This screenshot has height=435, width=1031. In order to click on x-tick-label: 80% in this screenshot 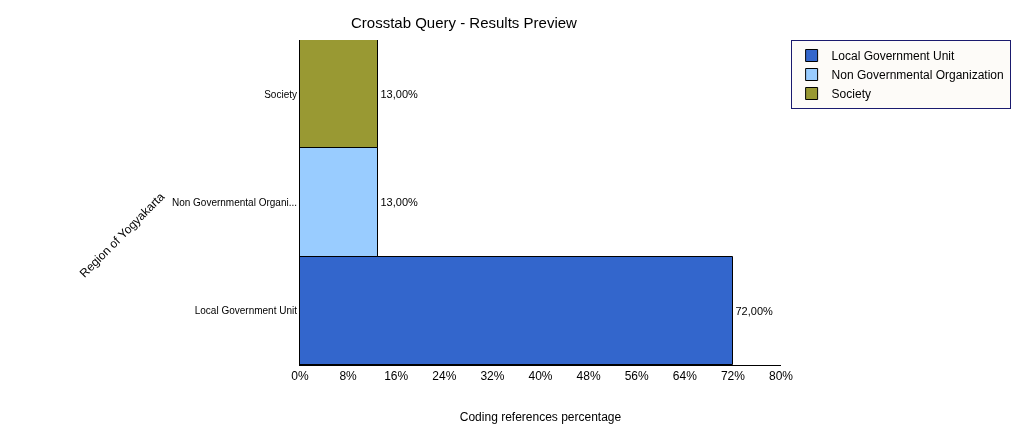, I will do `click(781, 376)`.